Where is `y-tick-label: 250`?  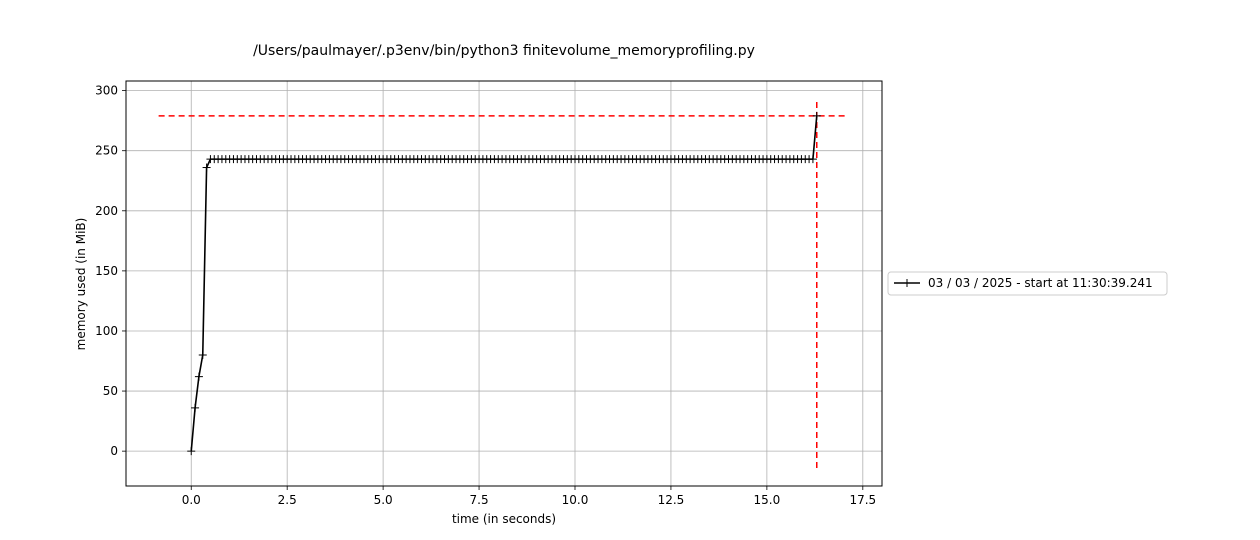
y-tick-label: 250 is located at coordinates (106, 151).